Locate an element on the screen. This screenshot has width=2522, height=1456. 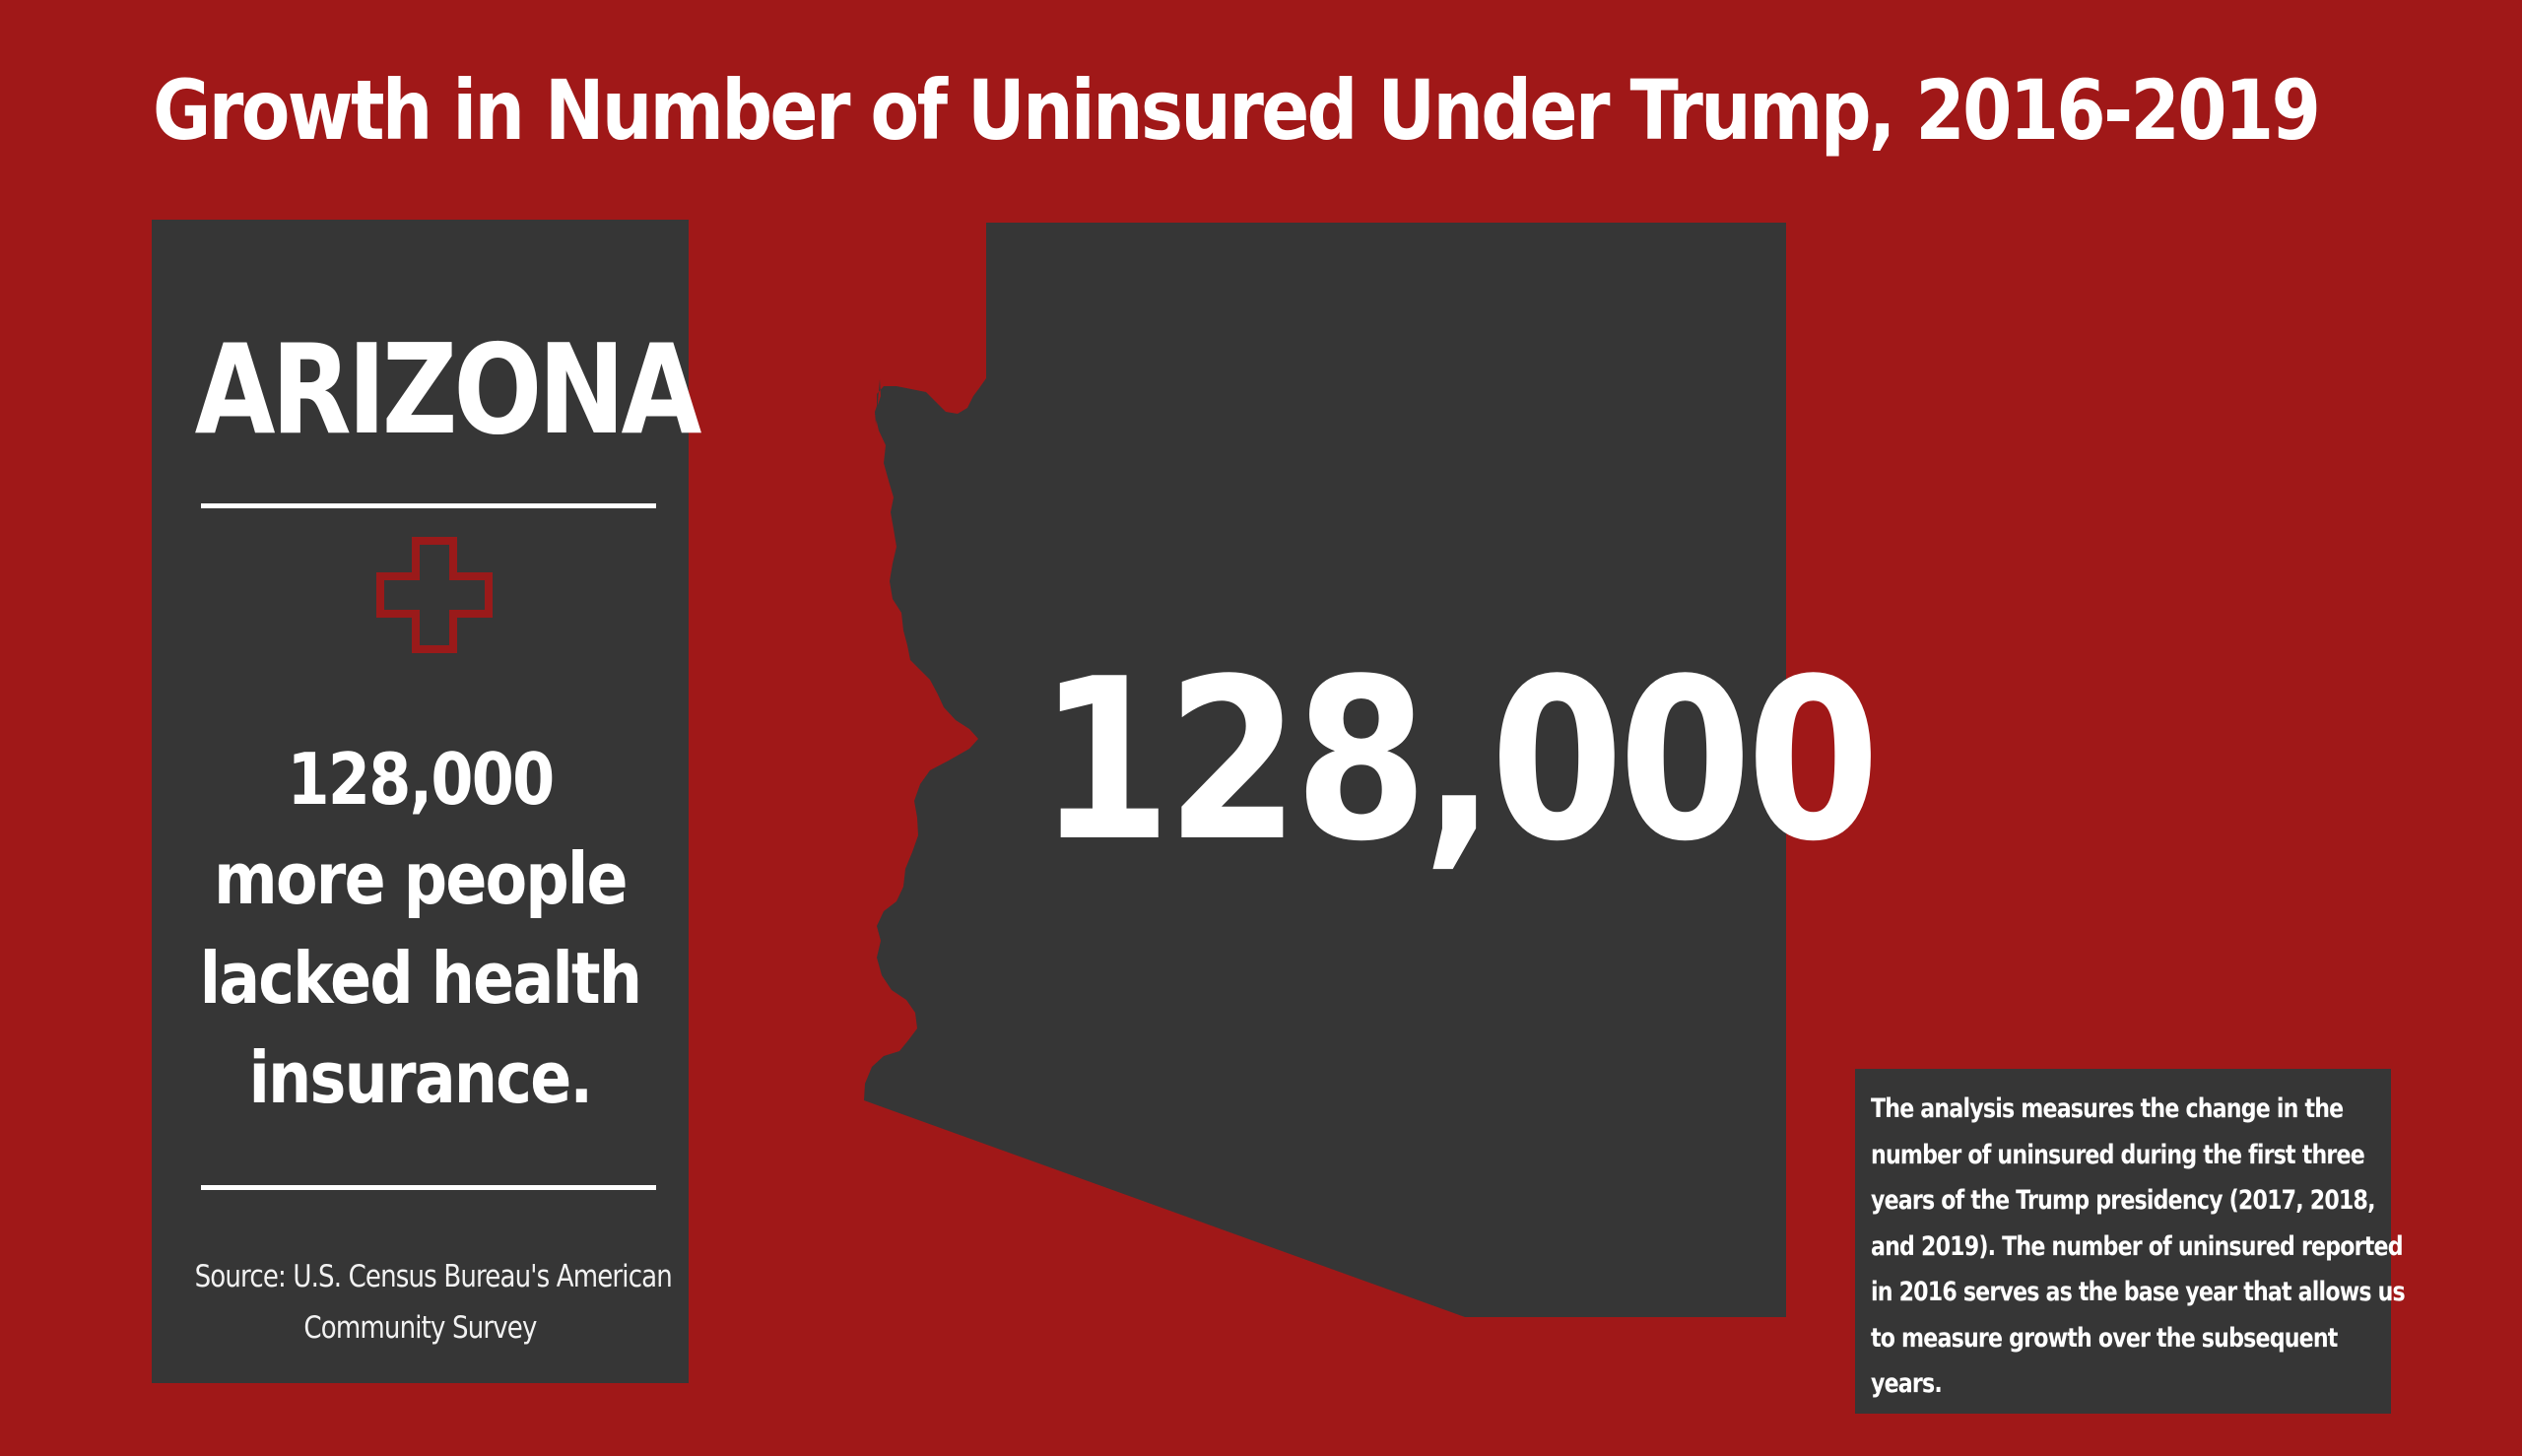
divider-top is located at coordinates (428, 505).